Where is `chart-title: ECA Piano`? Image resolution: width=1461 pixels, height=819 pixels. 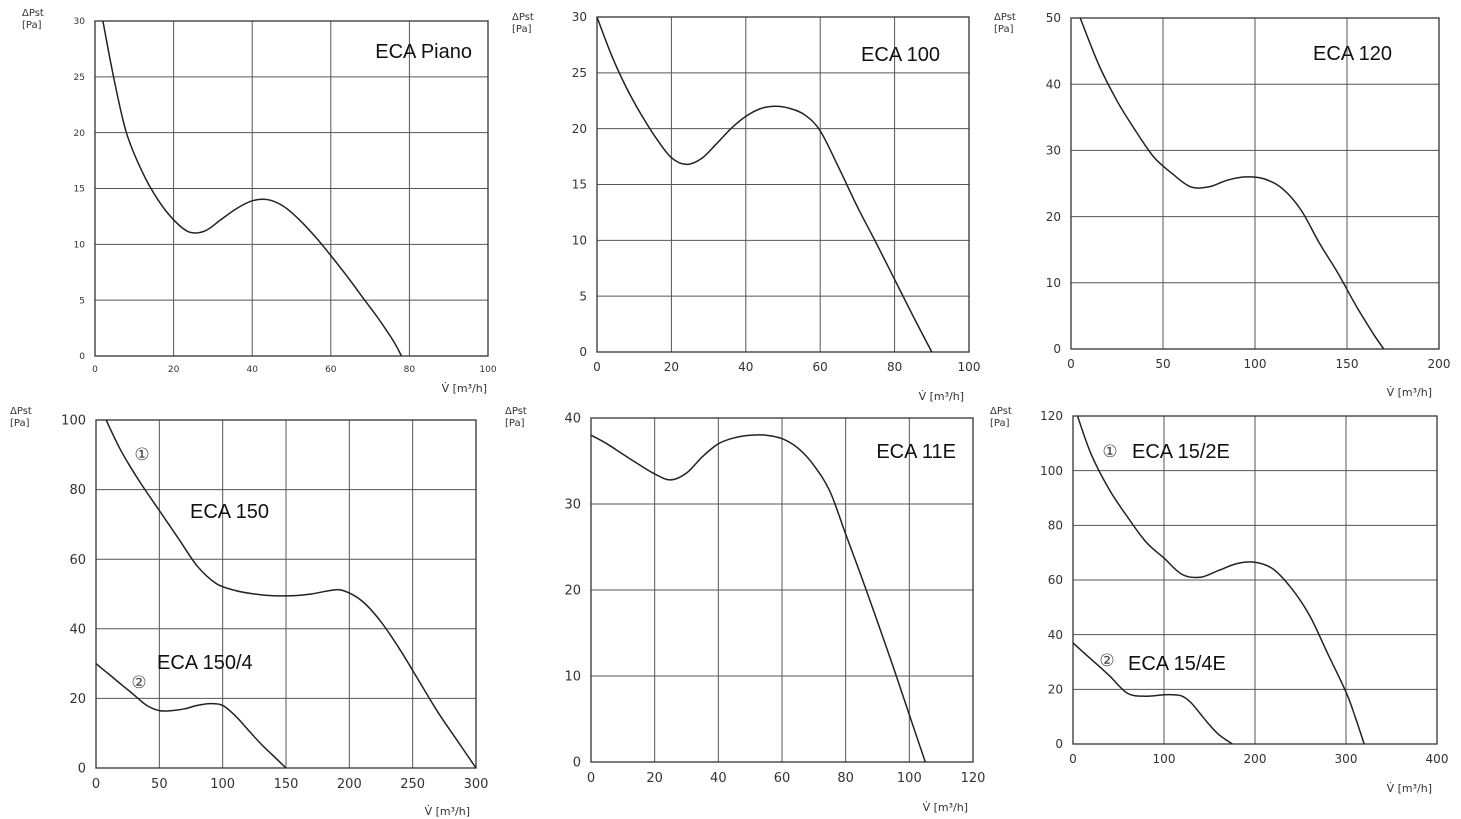 chart-title: ECA Piano is located at coordinates (423, 52).